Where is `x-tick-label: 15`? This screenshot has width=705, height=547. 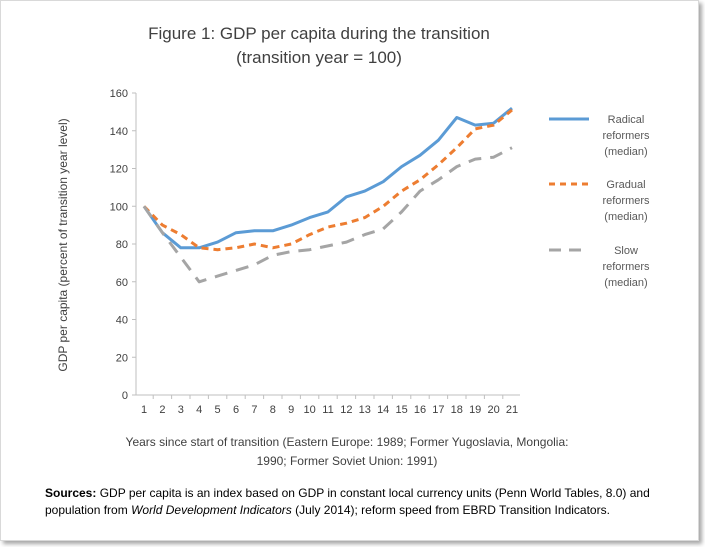 x-tick-label: 15 is located at coordinates (401, 410).